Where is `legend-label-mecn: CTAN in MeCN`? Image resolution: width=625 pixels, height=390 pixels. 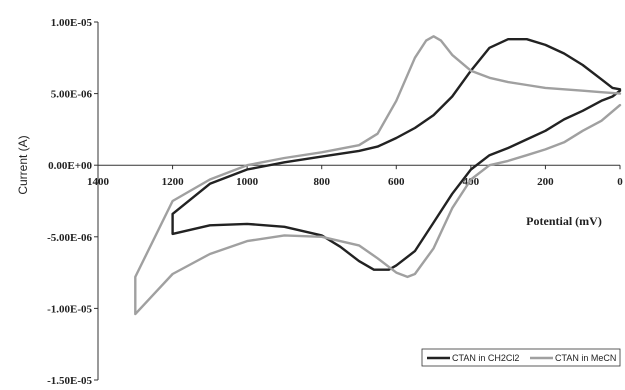 legend-label-mecn: CTAN in MeCN is located at coordinates (585, 358).